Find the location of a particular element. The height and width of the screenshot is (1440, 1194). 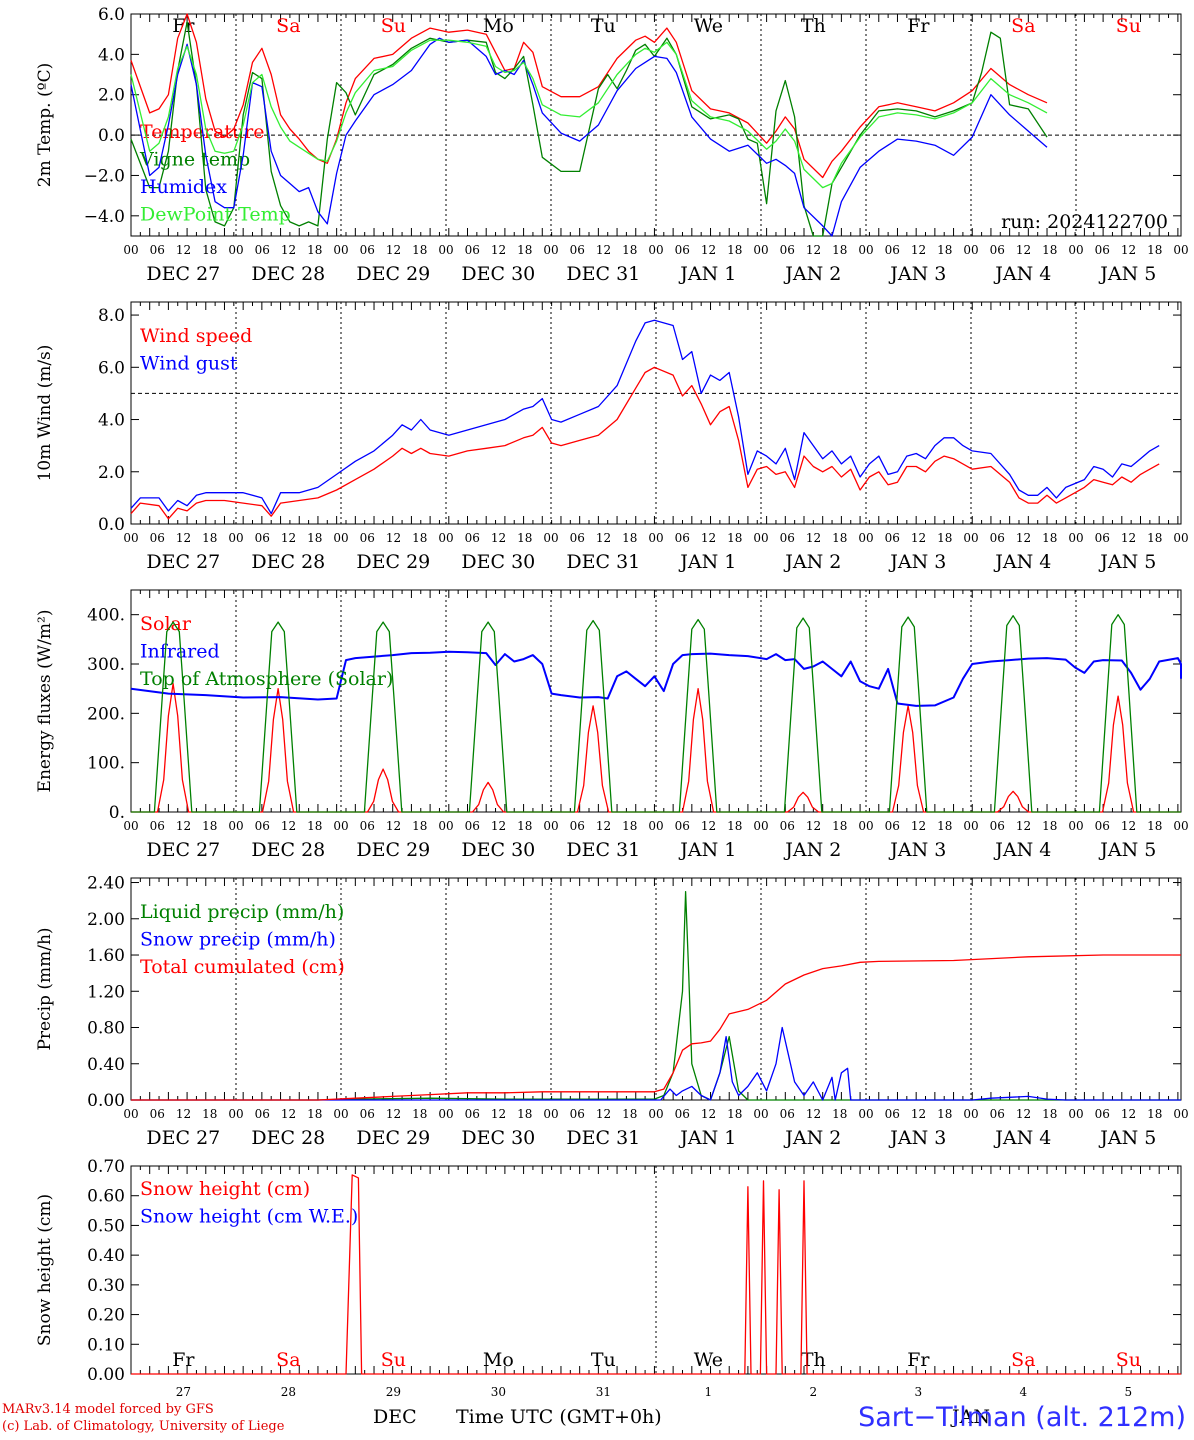

y-tick-label: 0.80 is located at coordinates (106, 1029).